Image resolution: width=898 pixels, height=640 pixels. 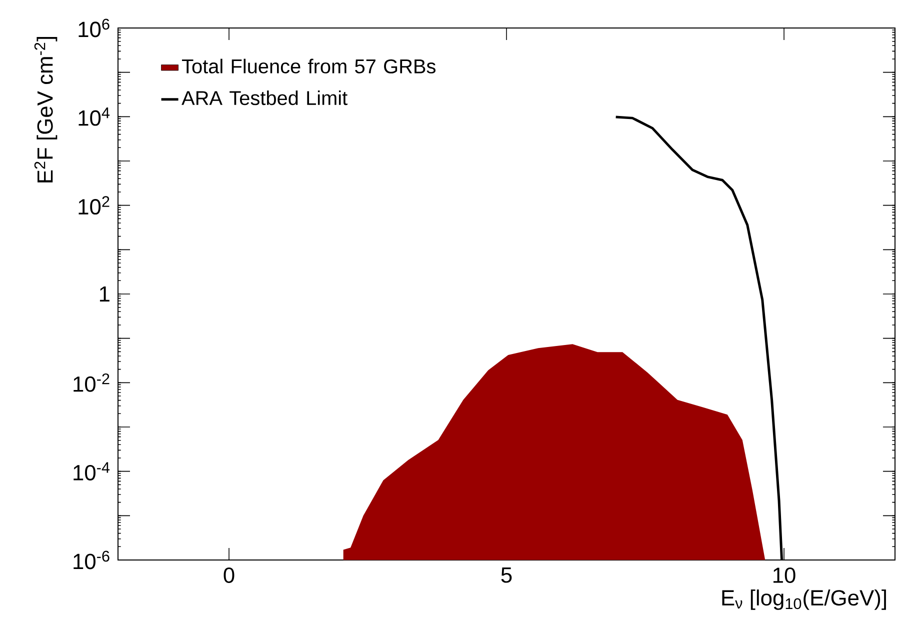 I want to click on x-tick-label: 10, so click(x=784, y=576).